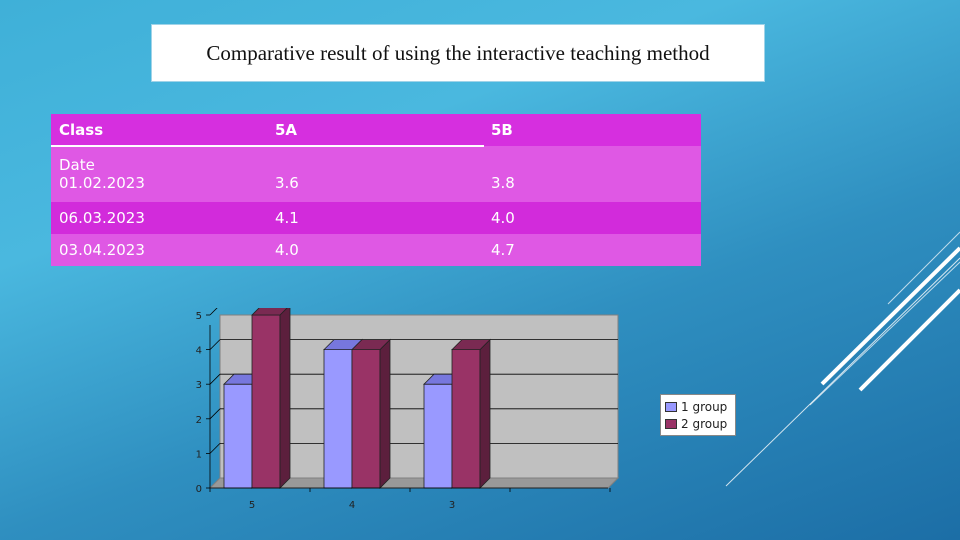 The width and height of the screenshot is (960, 540). Describe the element at coordinates (77, 165) in the screenshot. I see `date-label: Date` at that location.